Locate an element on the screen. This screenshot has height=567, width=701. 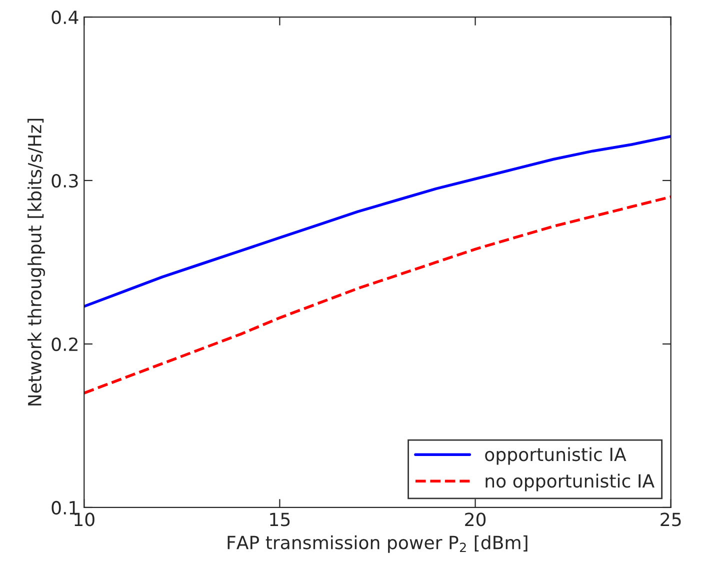
x-tick-label: 10 is located at coordinates (84, 519).